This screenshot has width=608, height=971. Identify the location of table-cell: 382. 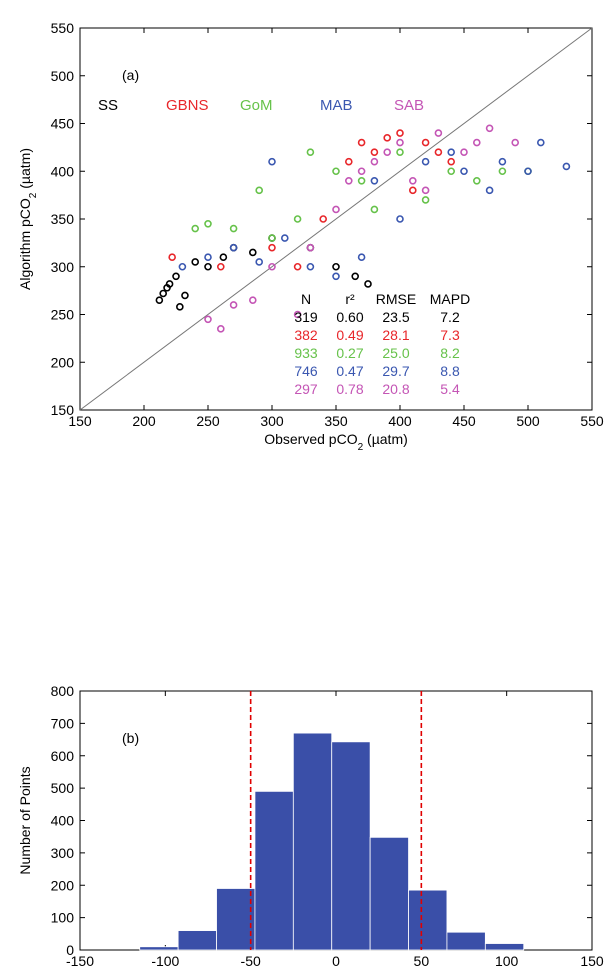
(306, 335).